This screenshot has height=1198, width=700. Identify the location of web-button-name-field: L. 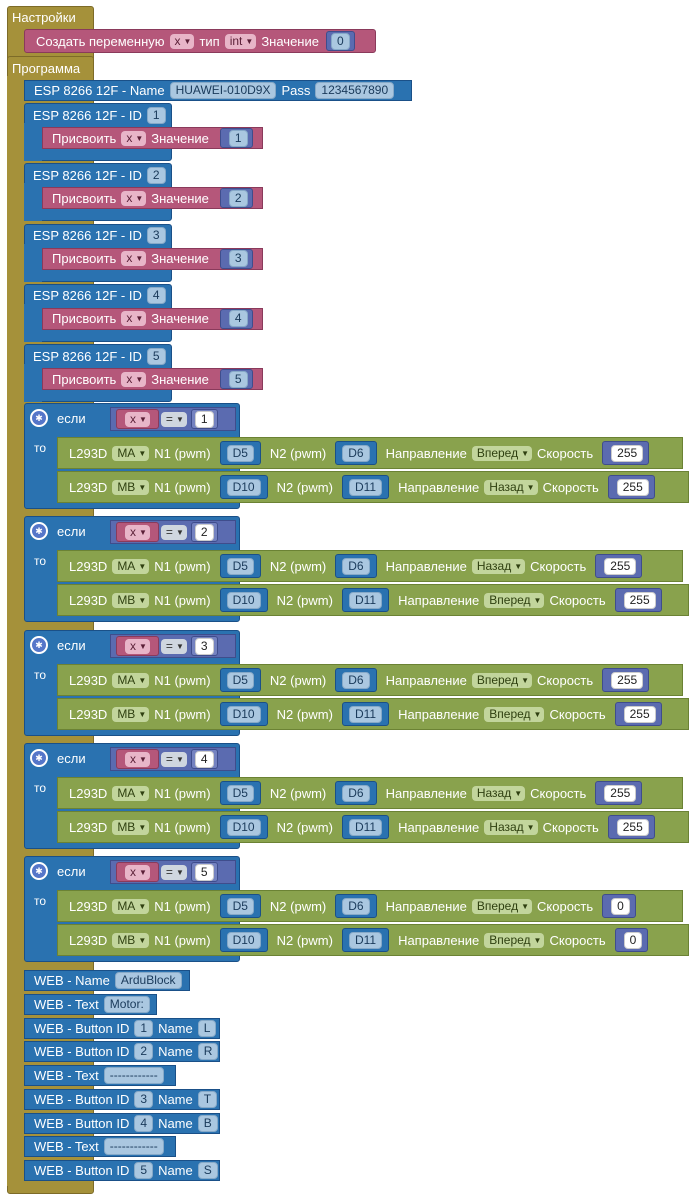
(207, 1028).